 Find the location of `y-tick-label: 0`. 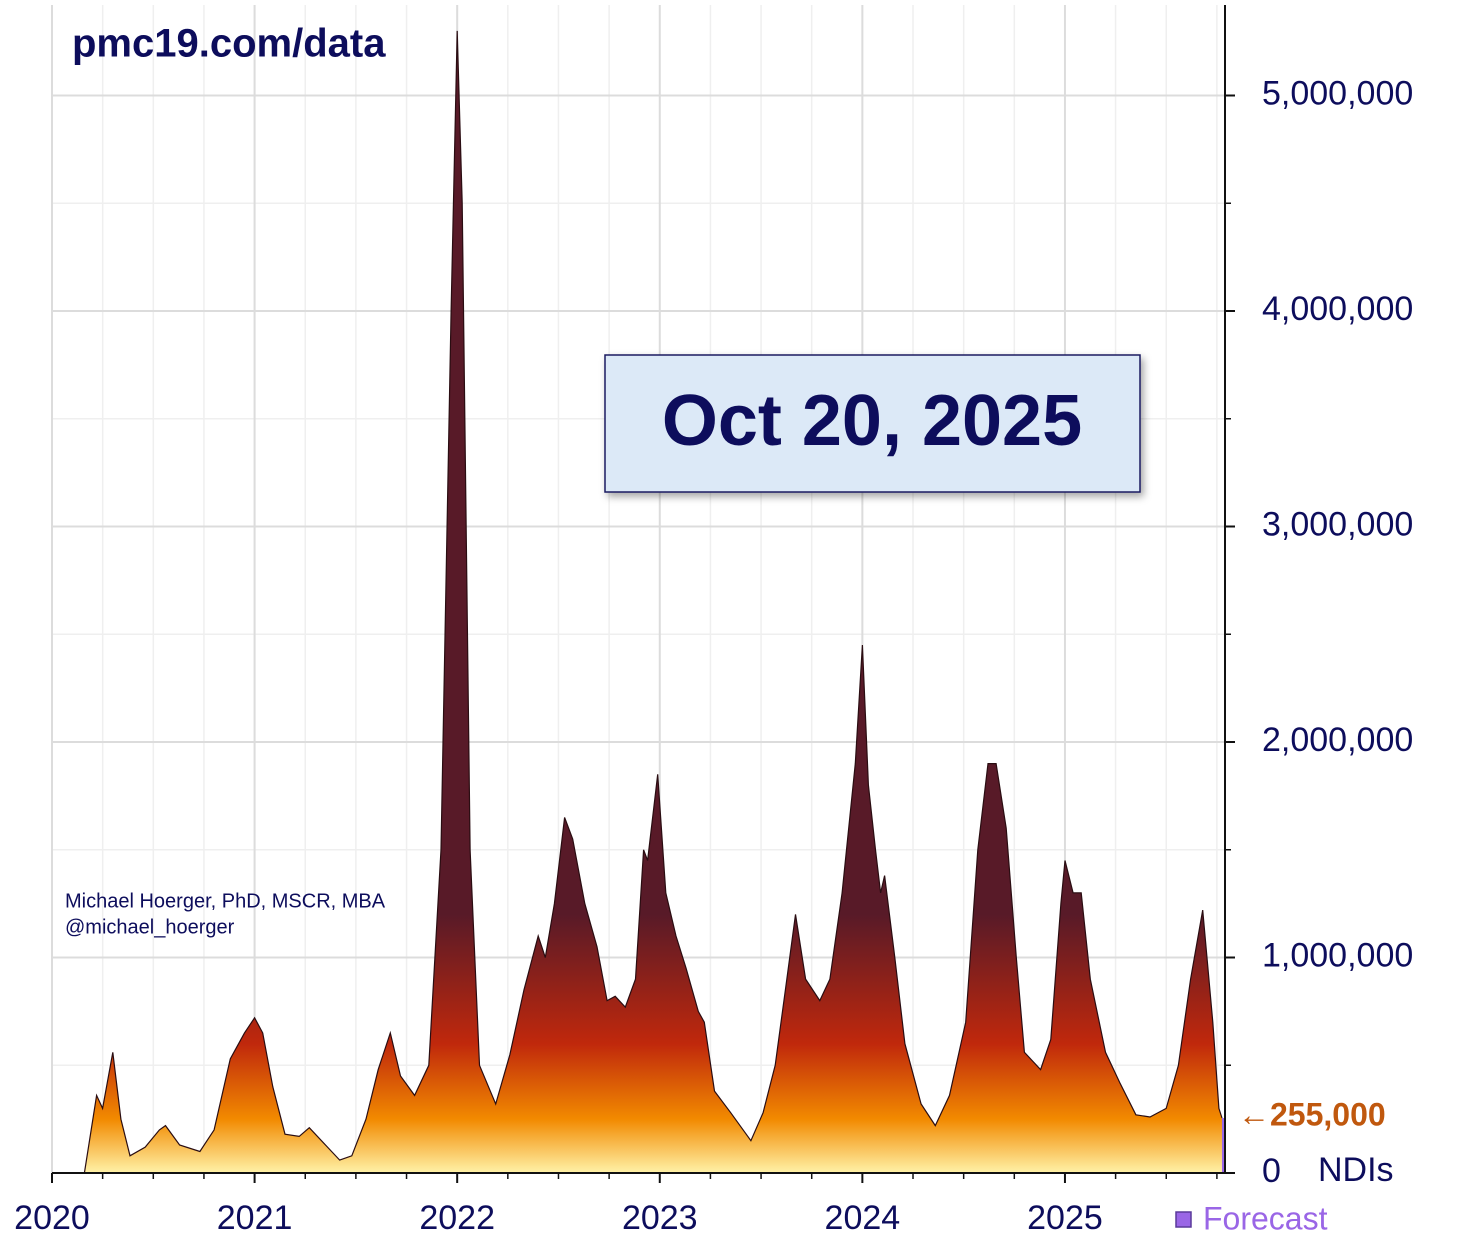

y-tick-label: 0 is located at coordinates (1271, 1171).